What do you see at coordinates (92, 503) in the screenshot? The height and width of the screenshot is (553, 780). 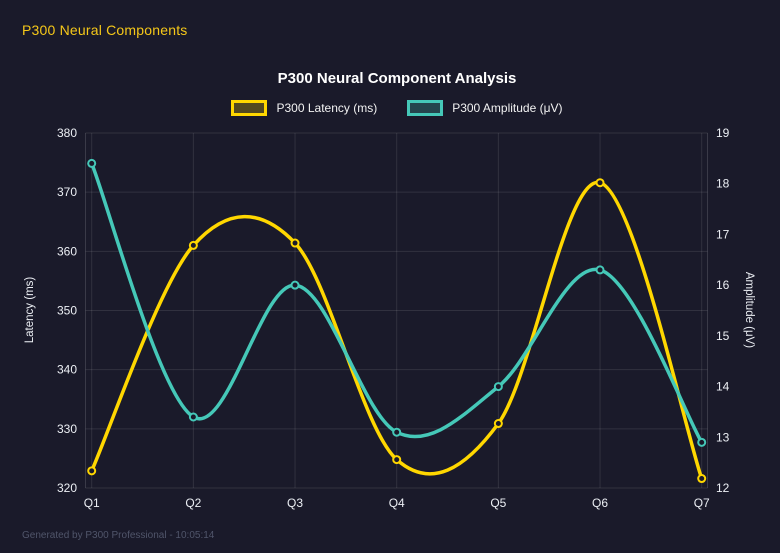 I see `x-axis-tick-label: Q1` at bounding box center [92, 503].